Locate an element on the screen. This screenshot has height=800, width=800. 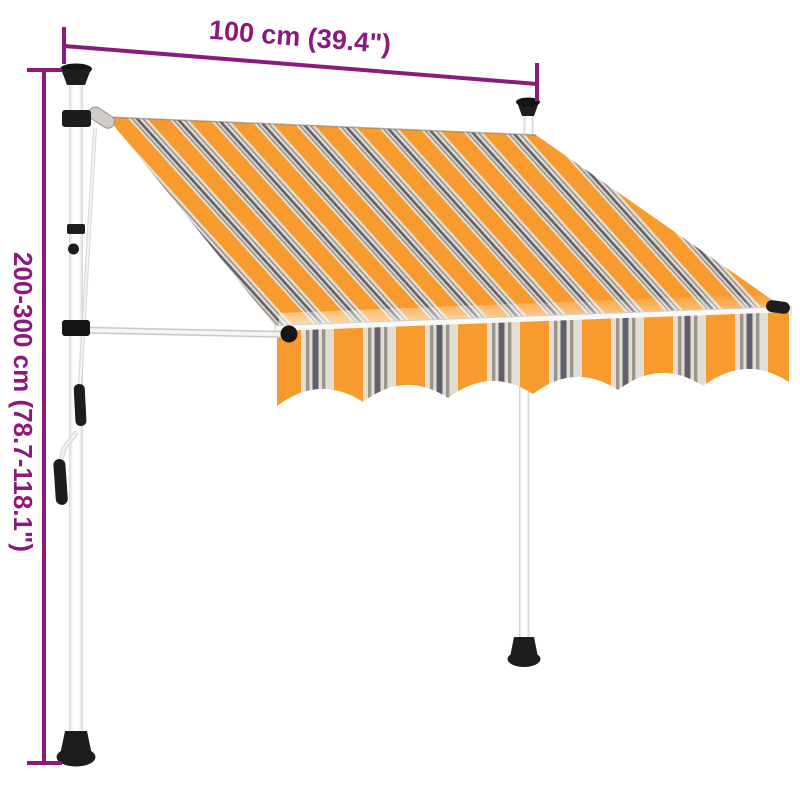
width-dimension-line is located at coordinates (300, 65).